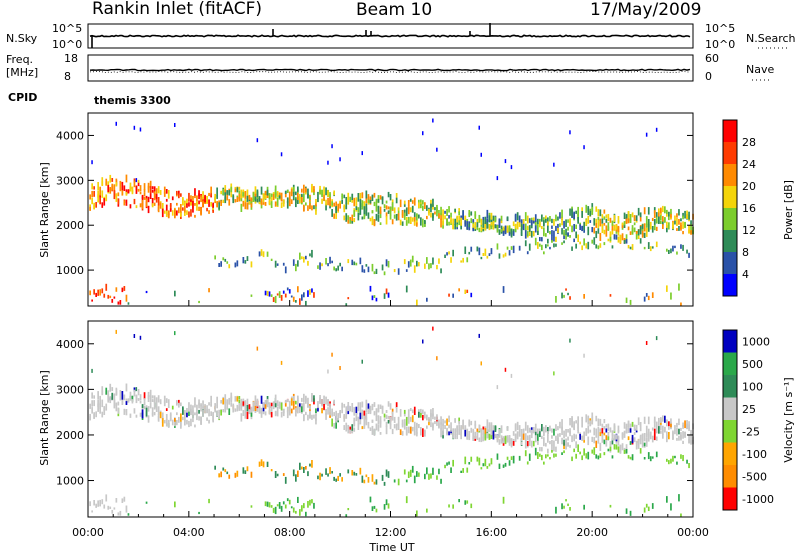  What do you see at coordinates (752, 364) in the screenshot?
I see `velocity-colorbar-tick: 500` at bounding box center [752, 364].